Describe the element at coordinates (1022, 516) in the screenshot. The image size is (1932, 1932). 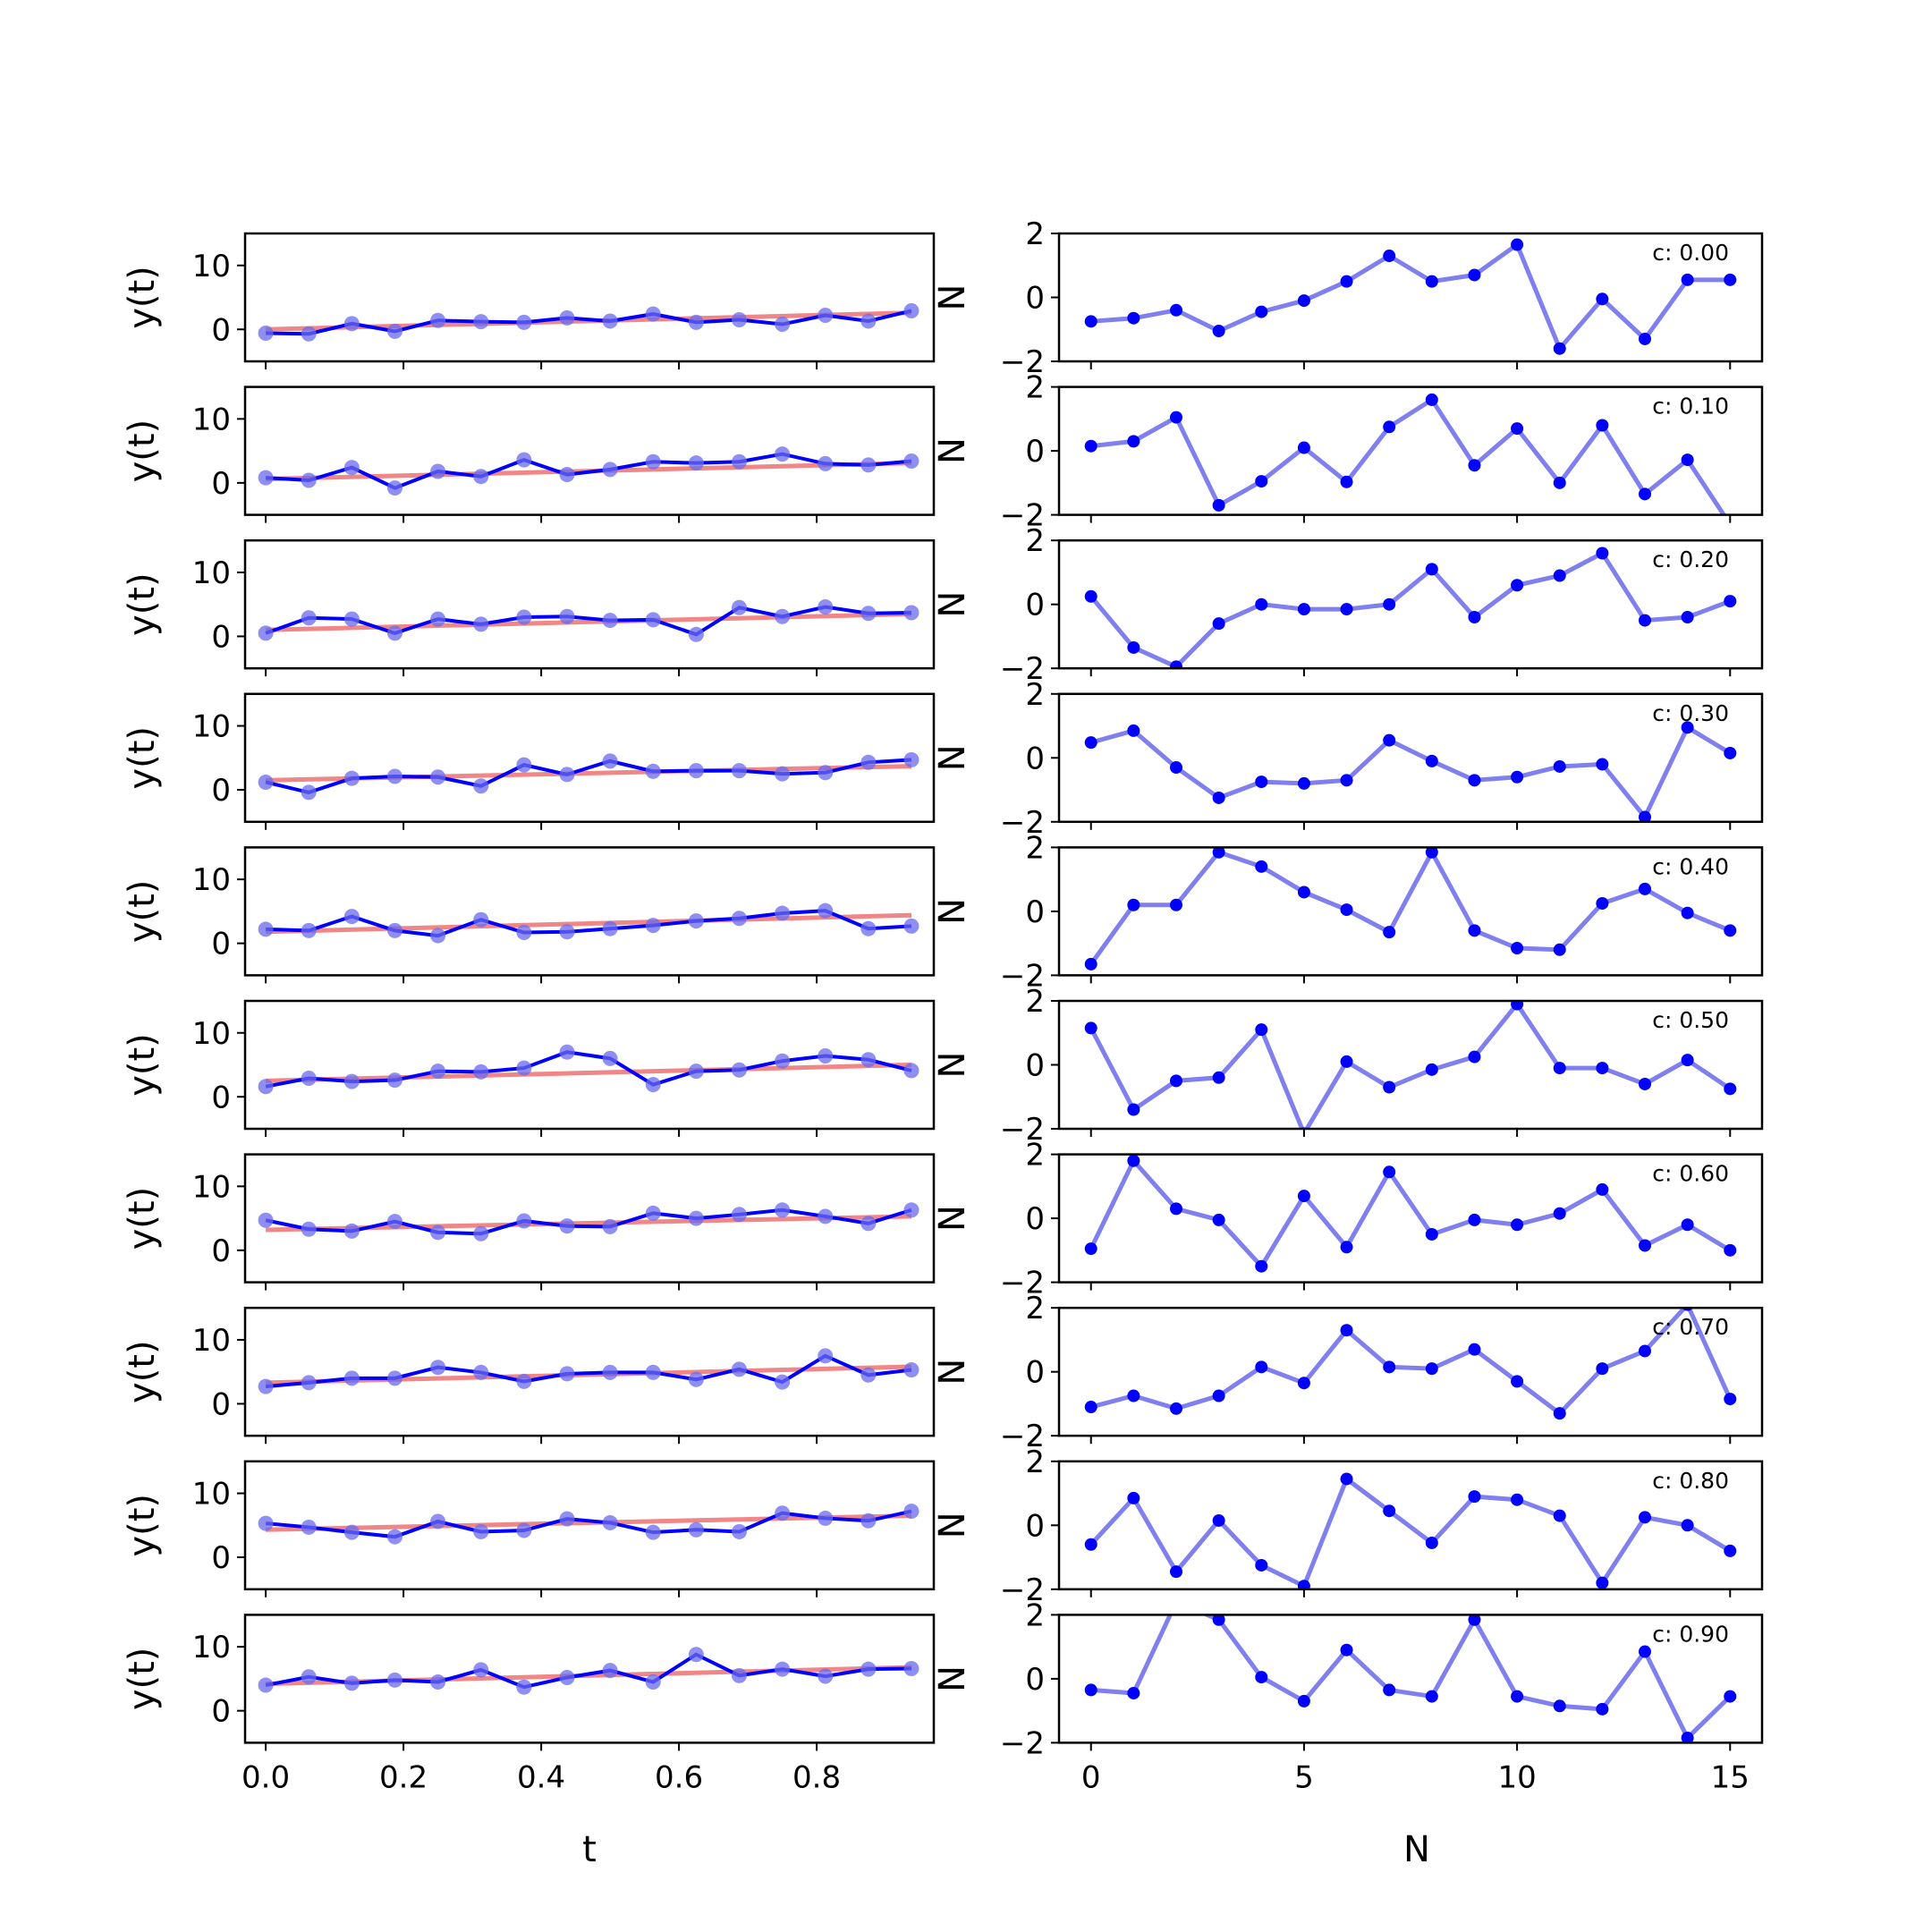
I see `y-tick-label: −2` at that location.